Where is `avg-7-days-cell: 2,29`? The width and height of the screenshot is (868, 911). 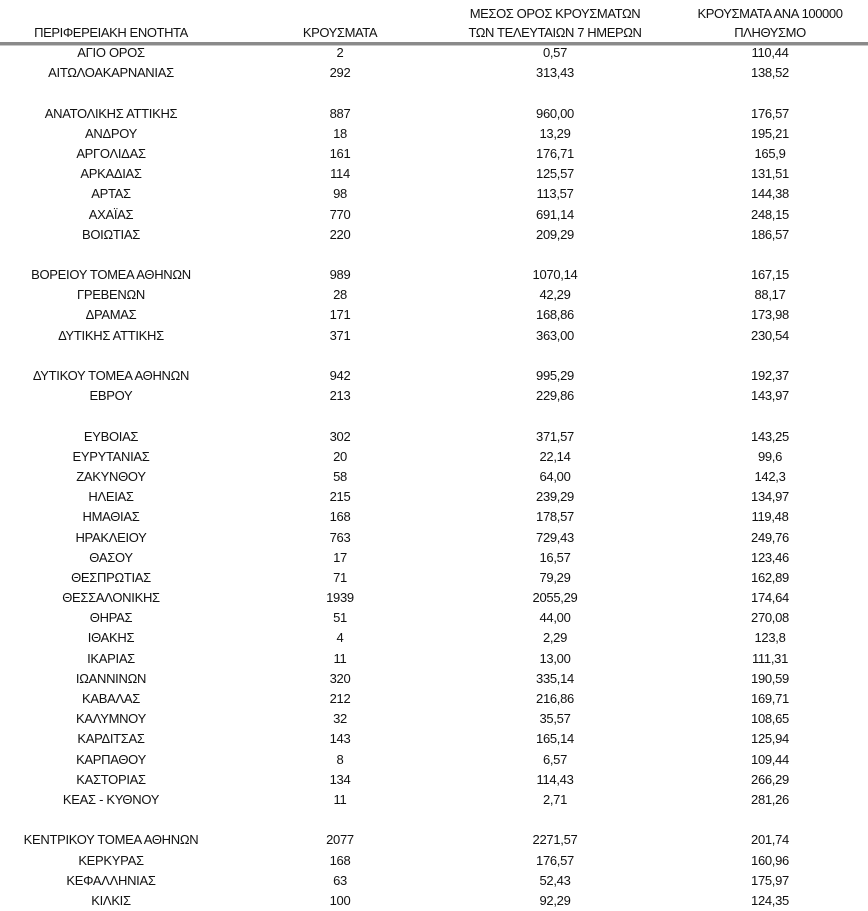
avg-7-days-cell: 2,29 is located at coordinates (555, 638).